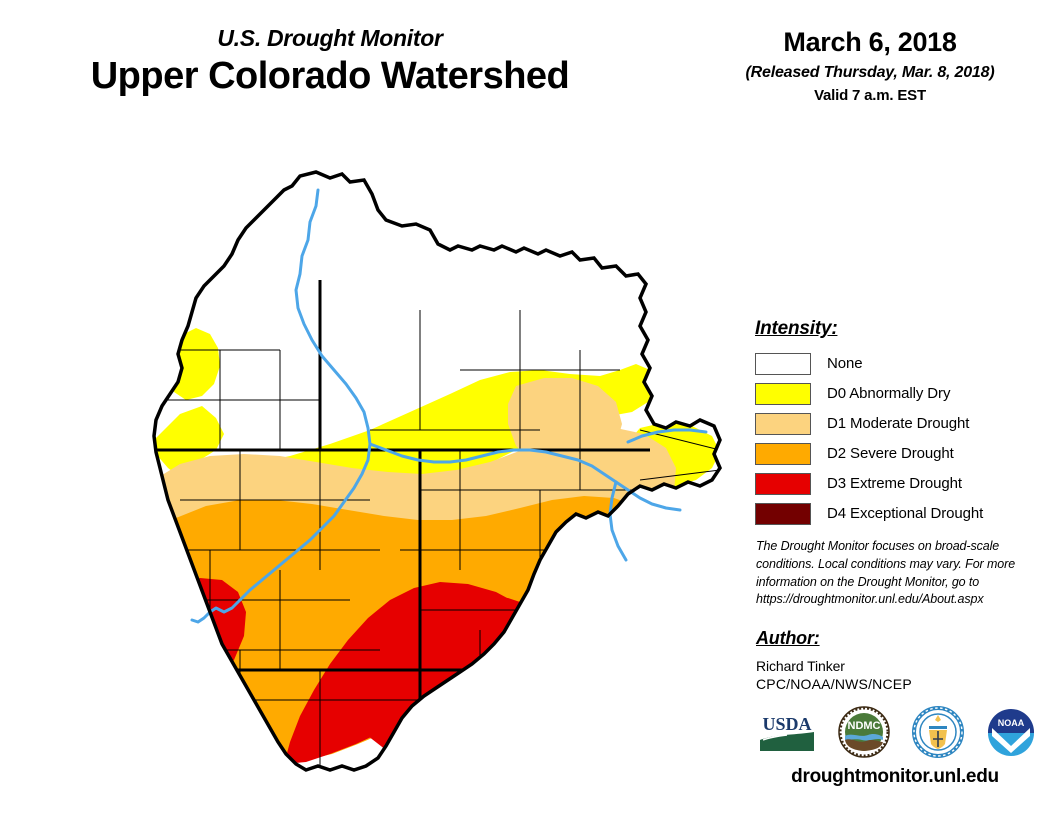 This screenshot has height=816, width=1056. I want to click on drought-area-d1-northeast, so click(565, 424).